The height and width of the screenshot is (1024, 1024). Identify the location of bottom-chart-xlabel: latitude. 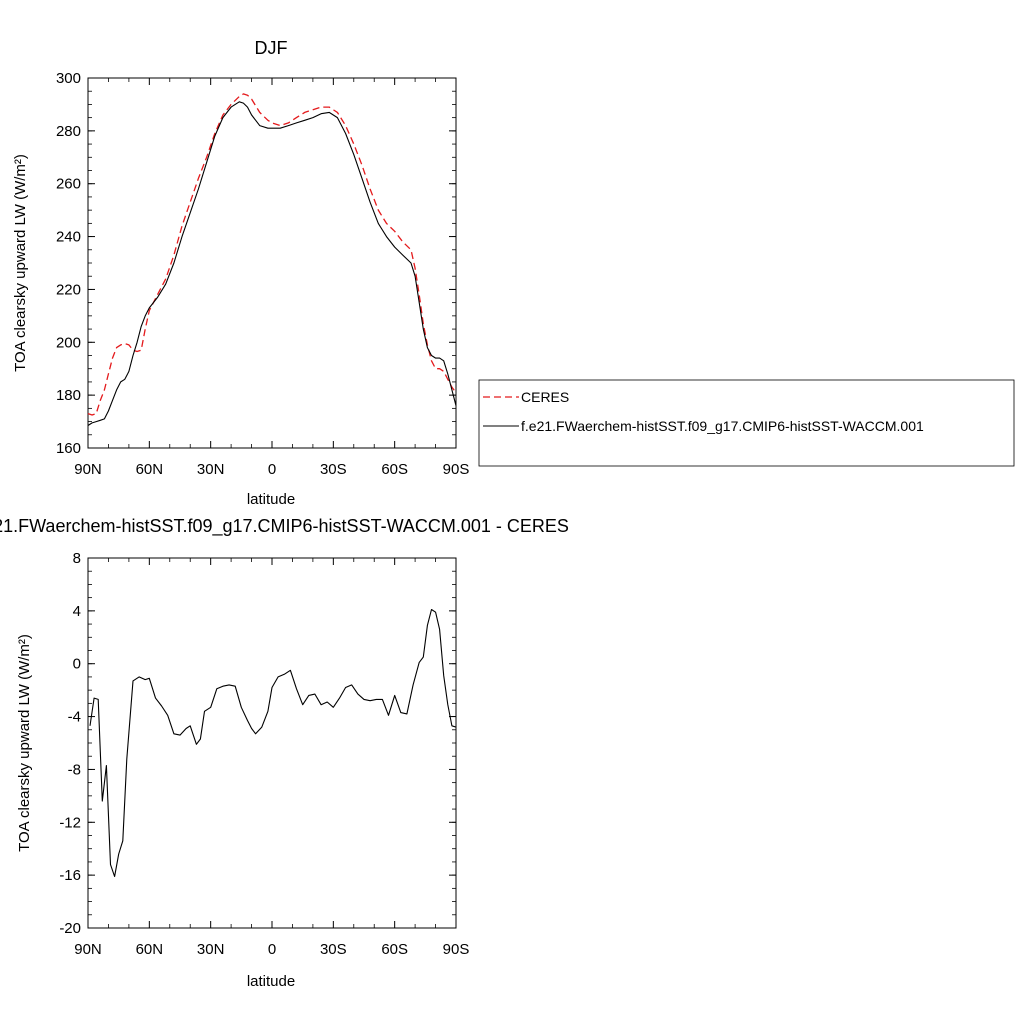
(271, 981).